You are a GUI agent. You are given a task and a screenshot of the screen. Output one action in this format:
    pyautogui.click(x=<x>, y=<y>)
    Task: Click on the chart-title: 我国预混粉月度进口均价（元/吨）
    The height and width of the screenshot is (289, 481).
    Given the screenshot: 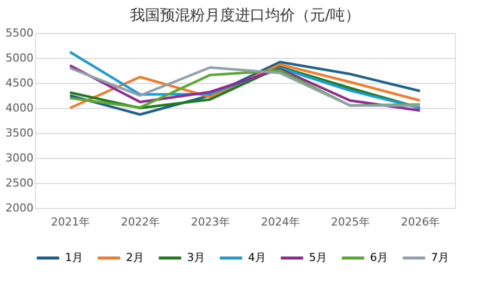 What is the action you would take?
    pyautogui.click(x=245, y=15)
    